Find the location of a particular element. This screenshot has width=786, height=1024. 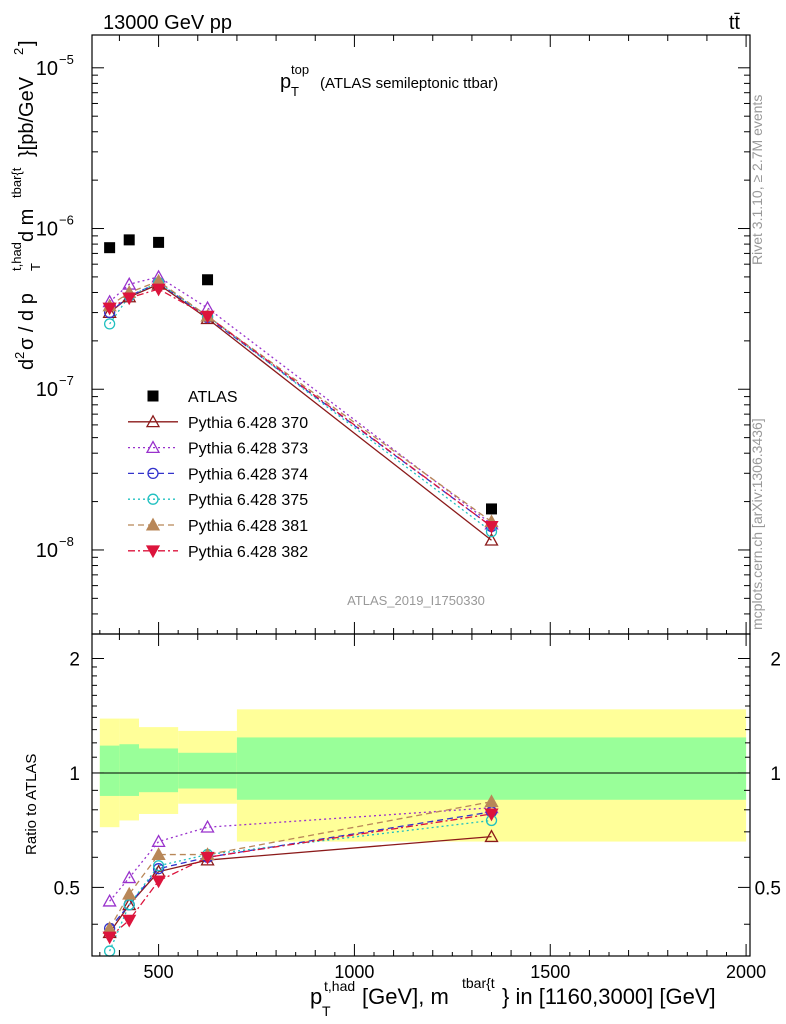

x-tick-label-0: 500 is located at coordinates (159, 972).